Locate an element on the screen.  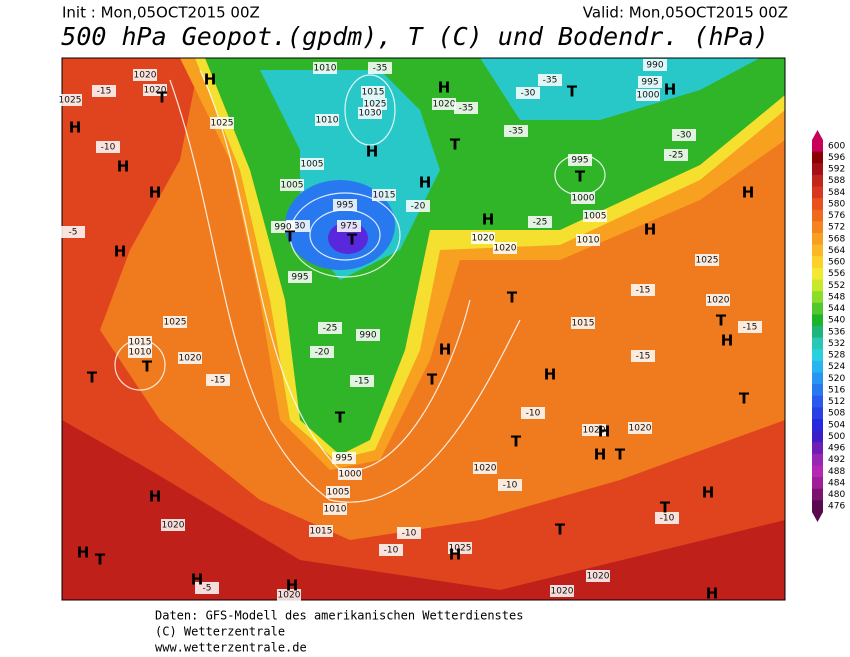
colorbar-tick-label: 532 is located at coordinates (836, 344).